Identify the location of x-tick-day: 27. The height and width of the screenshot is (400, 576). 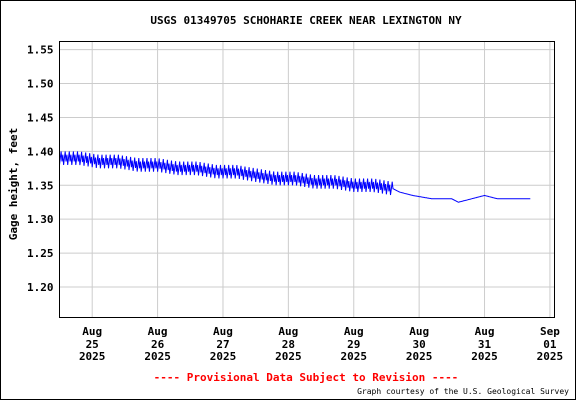
(222, 344).